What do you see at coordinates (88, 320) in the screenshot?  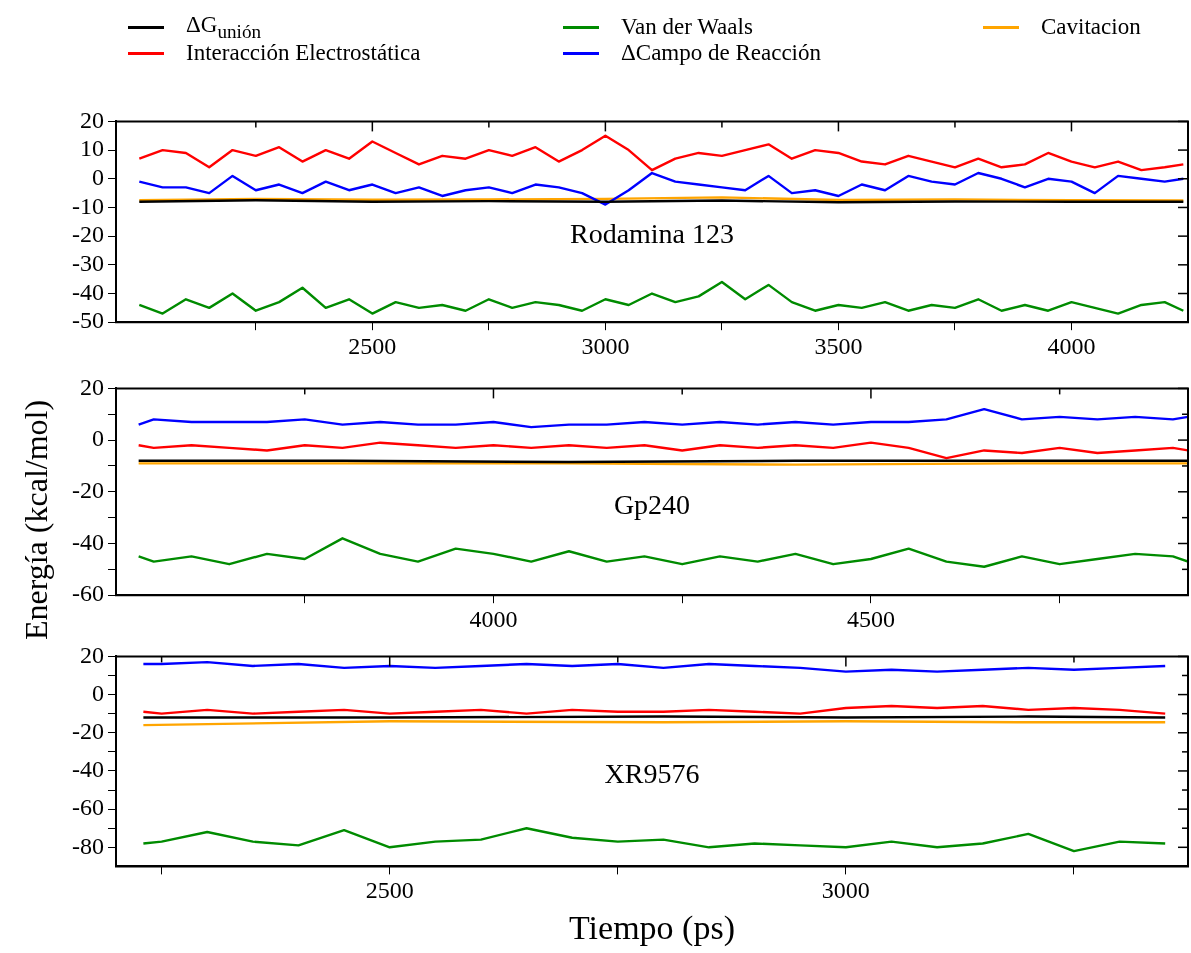 I see `y-tick-label: -50` at bounding box center [88, 320].